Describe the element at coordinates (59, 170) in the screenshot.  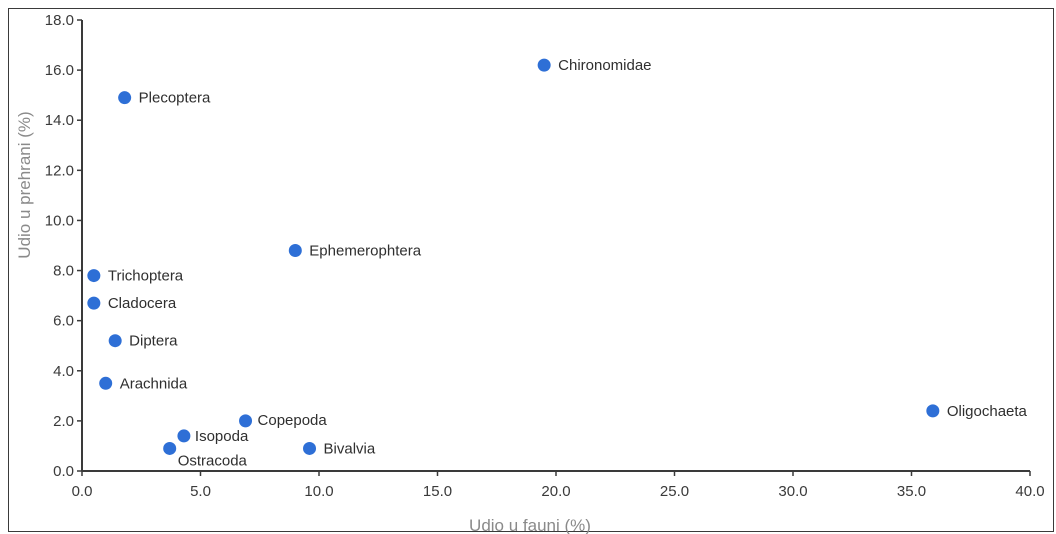
I see `y-tick-label: 12.0` at that location.